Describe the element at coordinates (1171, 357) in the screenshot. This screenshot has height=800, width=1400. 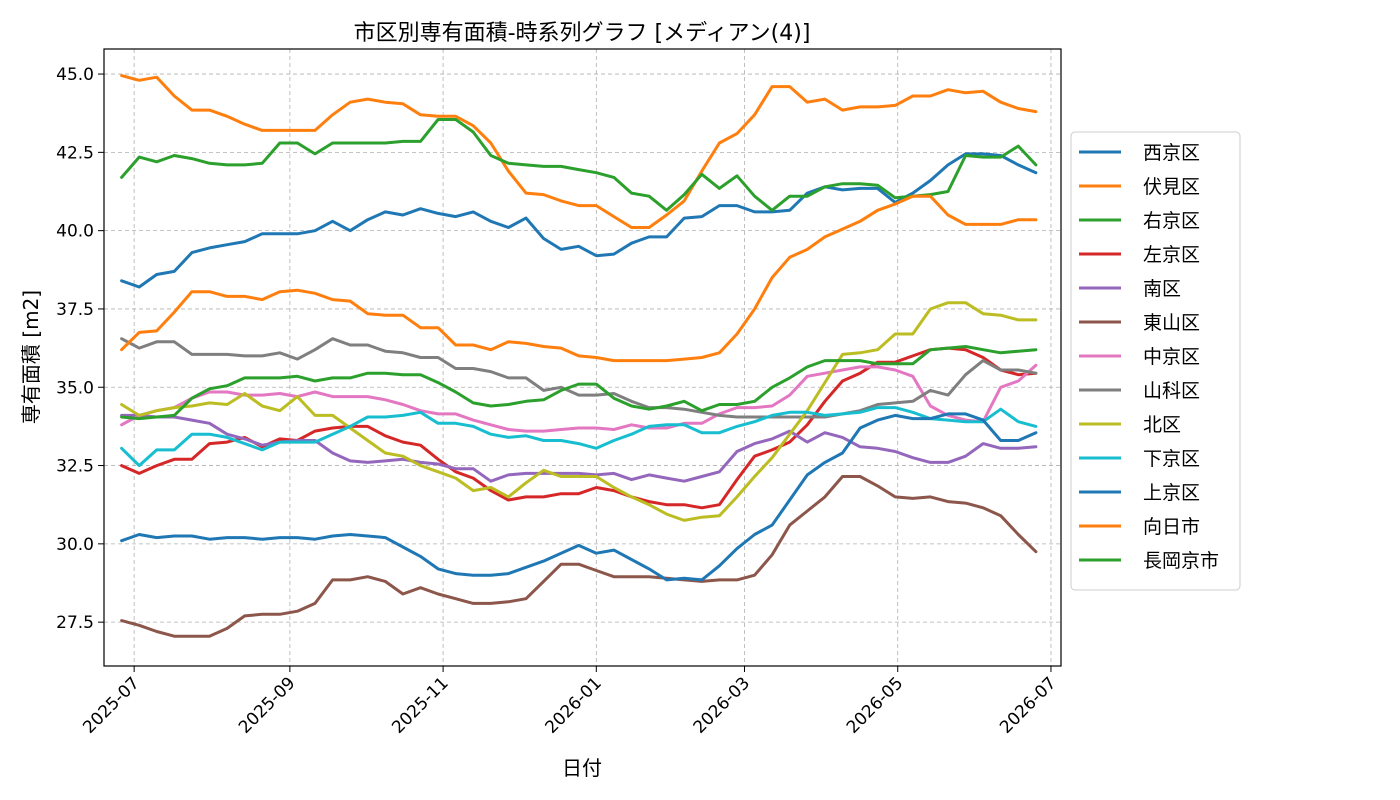
I see `legend-entry: 中京区` at that location.